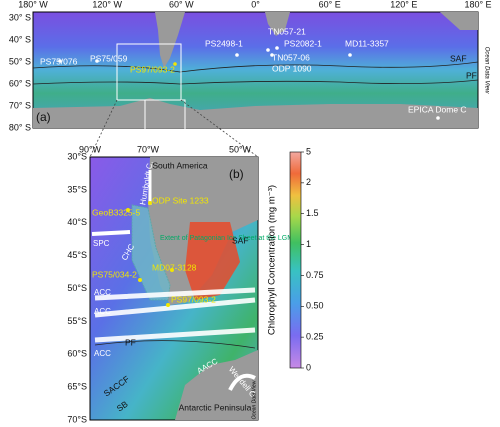 This screenshot has width=500, height=427. I want to click on site-label: PS2082-1, so click(303, 43).